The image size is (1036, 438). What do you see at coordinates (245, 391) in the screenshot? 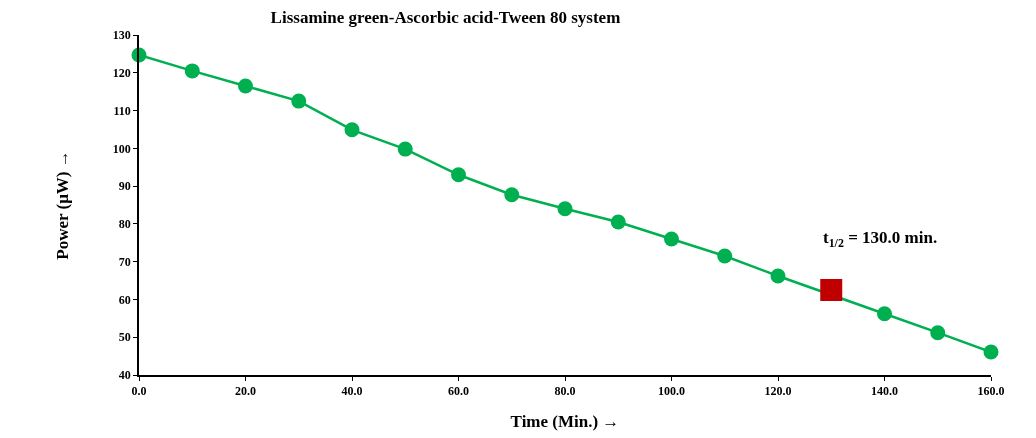
I see `x-tick-label: 20.0` at bounding box center [245, 391].